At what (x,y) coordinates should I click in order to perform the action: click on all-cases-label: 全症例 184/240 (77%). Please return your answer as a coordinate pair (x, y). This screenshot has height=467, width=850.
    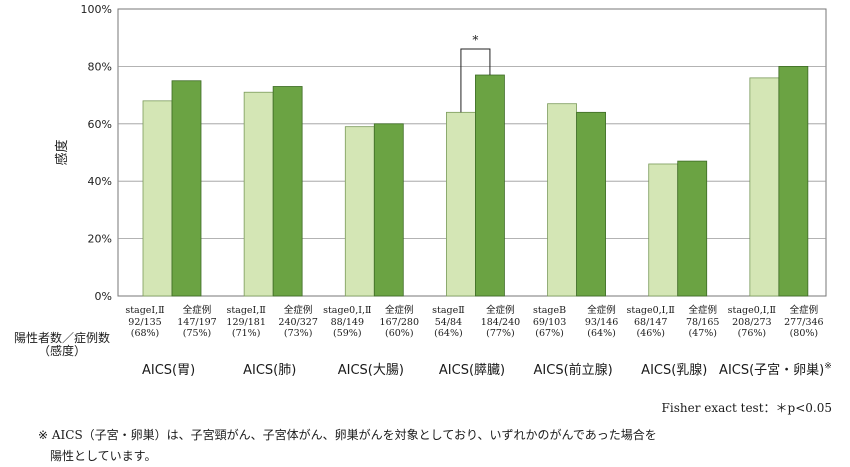
    Looking at the image, I should click on (500, 322).